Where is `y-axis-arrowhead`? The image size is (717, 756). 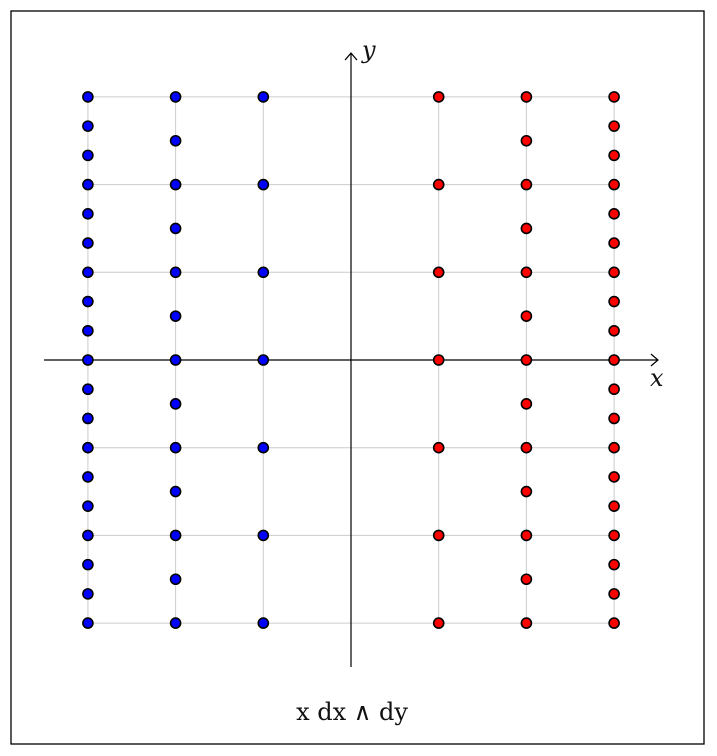
y-axis-arrowhead is located at coordinates (351, 56).